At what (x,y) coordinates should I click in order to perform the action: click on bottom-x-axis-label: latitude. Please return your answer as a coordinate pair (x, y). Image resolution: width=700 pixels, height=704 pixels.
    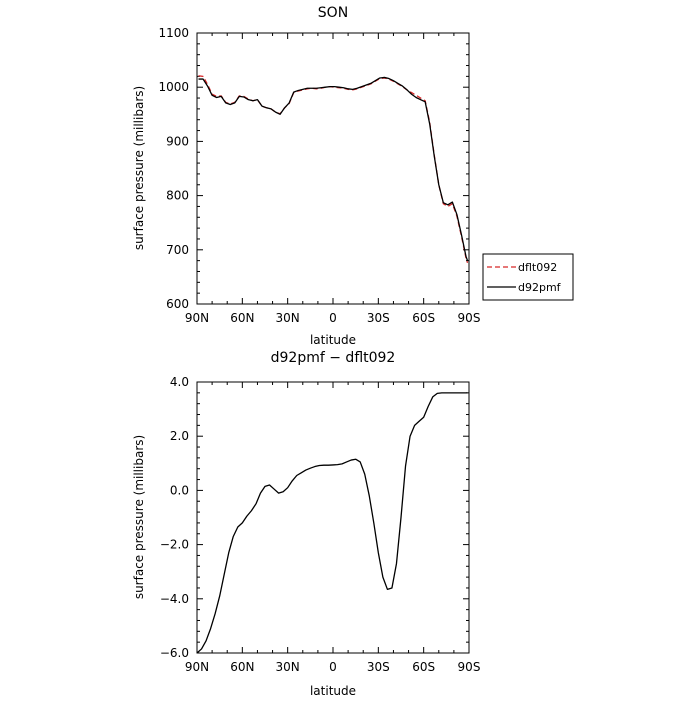
    Looking at the image, I should click on (333, 691).